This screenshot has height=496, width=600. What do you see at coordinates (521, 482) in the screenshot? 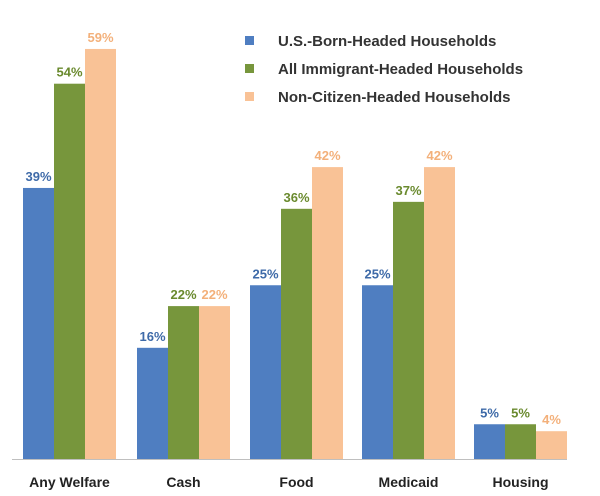
I see `x-tick-label: Housing` at bounding box center [521, 482].